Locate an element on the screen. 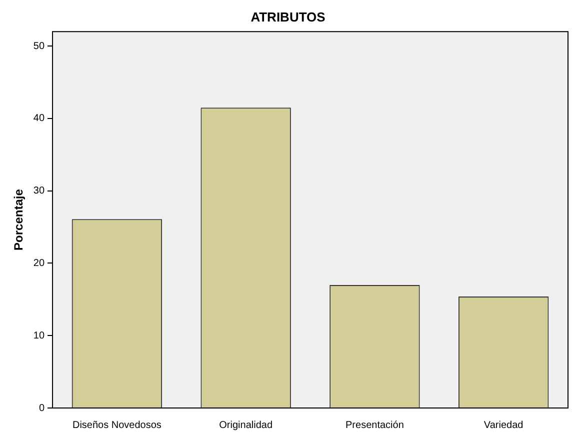  y-tick-label: 50 is located at coordinates (39, 46).